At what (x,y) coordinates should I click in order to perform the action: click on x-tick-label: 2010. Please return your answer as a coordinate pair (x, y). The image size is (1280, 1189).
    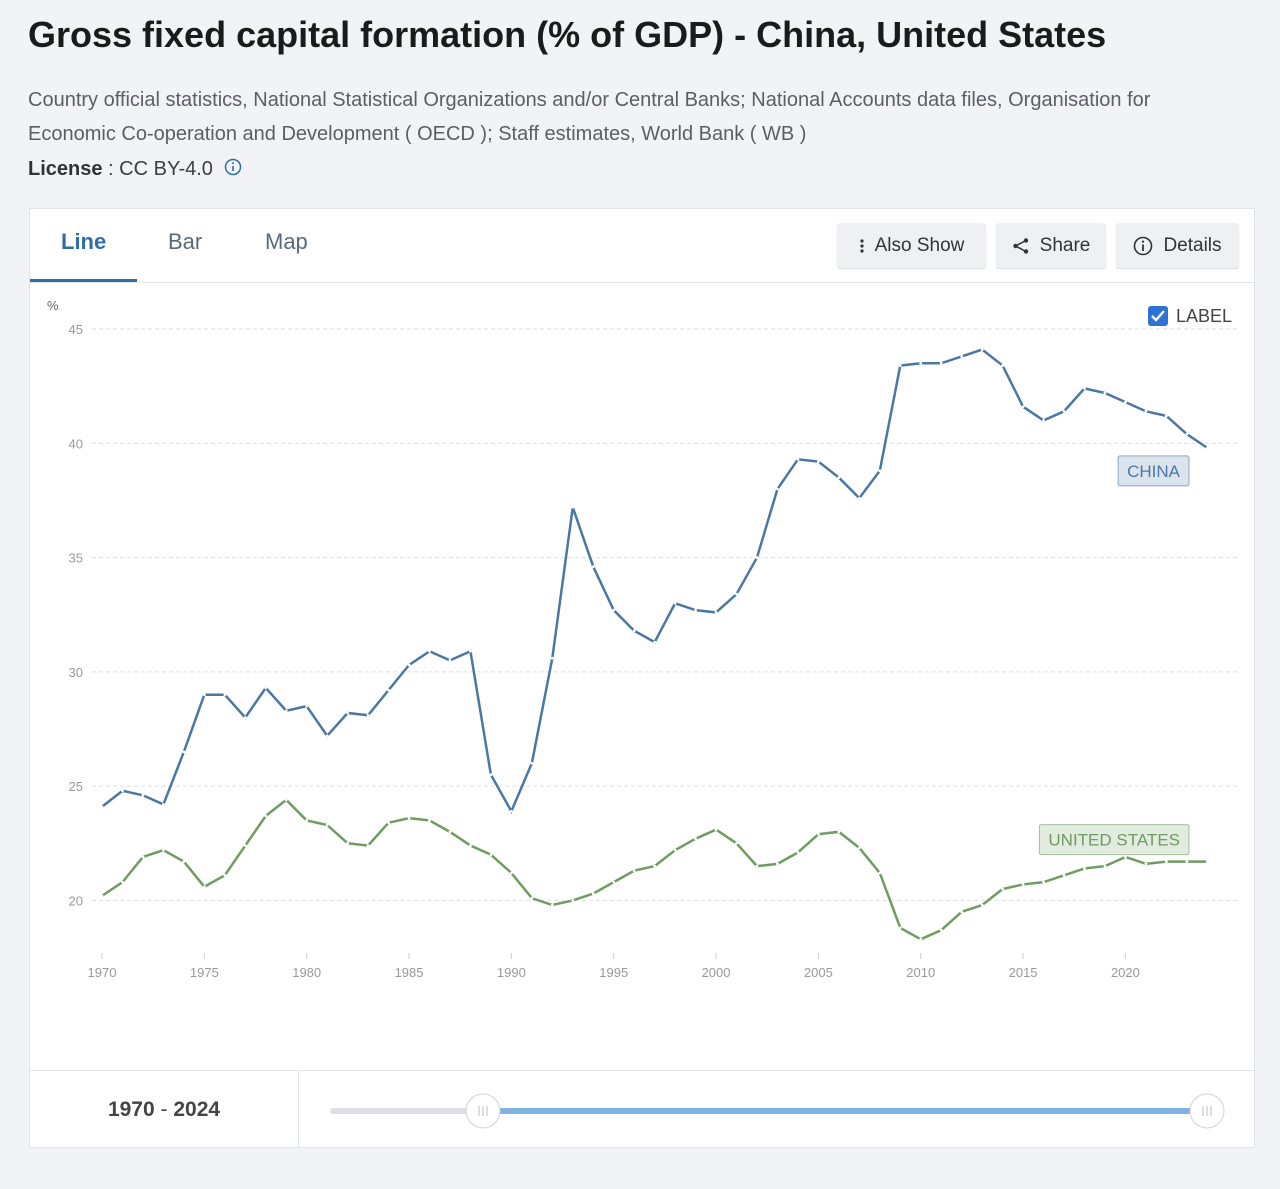
    Looking at the image, I should click on (920, 972).